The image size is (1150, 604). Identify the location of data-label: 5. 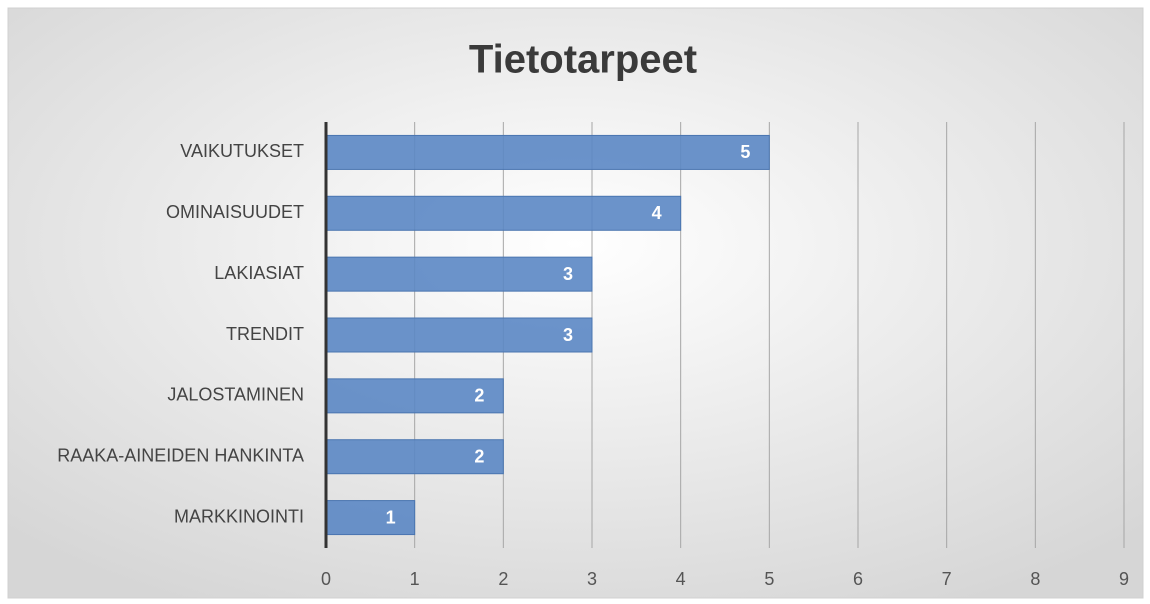
(745, 152).